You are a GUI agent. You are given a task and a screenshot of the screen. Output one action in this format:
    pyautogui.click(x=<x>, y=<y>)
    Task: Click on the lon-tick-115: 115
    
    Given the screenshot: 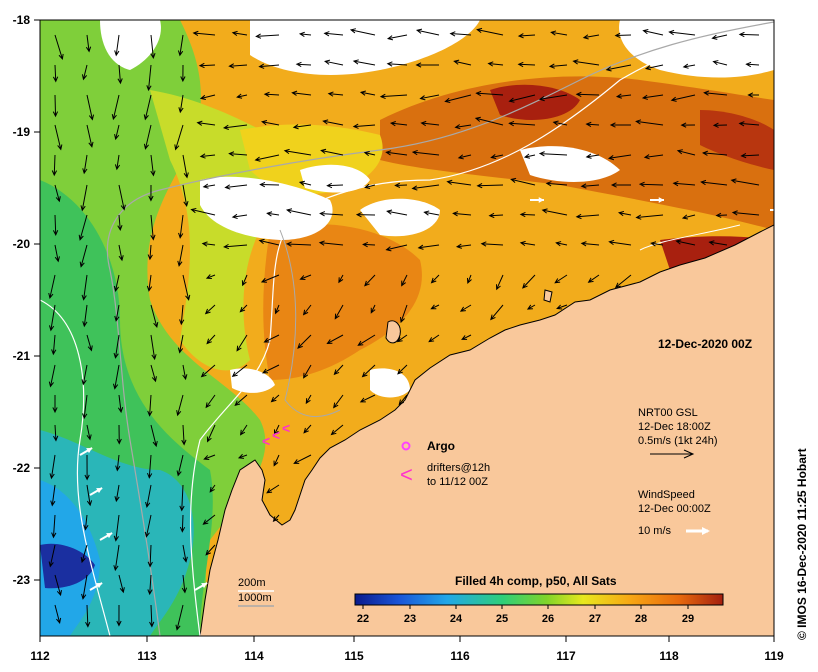 What is the action you would take?
    pyautogui.click(x=354, y=656)
    